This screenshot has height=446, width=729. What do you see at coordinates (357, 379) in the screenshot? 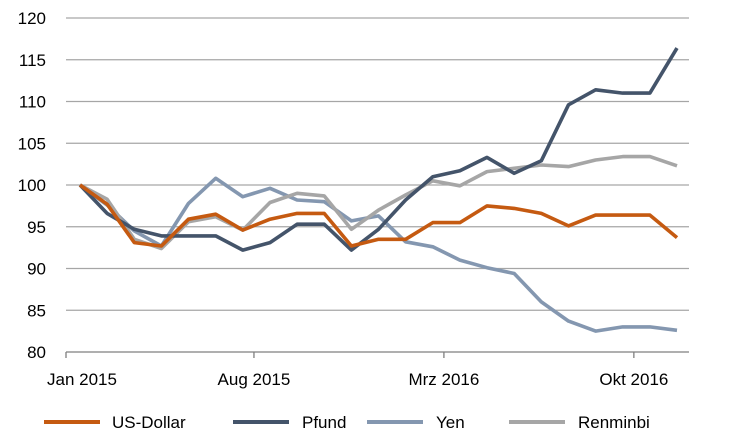
I see `x-axis-tick-labels: Jan 2015 Aug 2015 Mrz 2016 Okt 2016` at bounding box center [357, 379].